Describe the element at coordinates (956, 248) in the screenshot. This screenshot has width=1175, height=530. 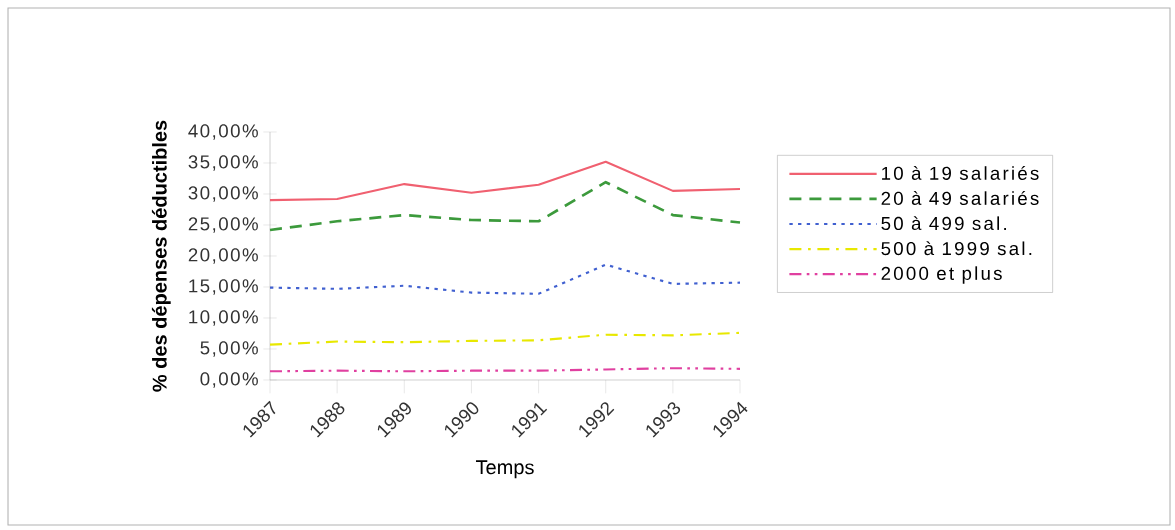
I see `legend-label: 500 à 1999 sal.` at that location.